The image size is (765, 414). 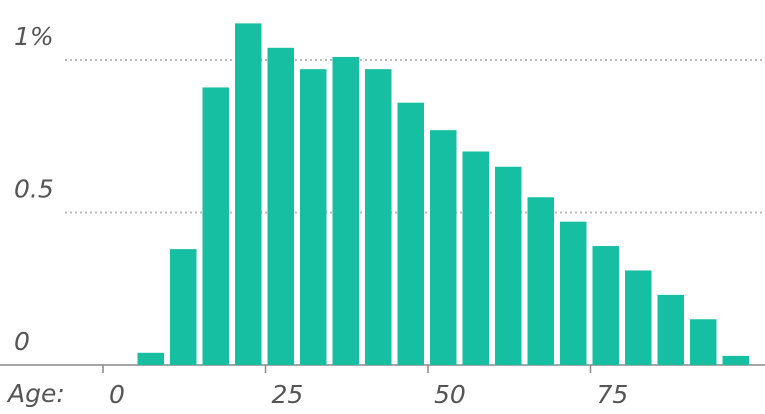 What do you see at coordinates (35, 393) in the screenshot?
I see `x-axis-label: Age:` at bounding box center [35, 393].